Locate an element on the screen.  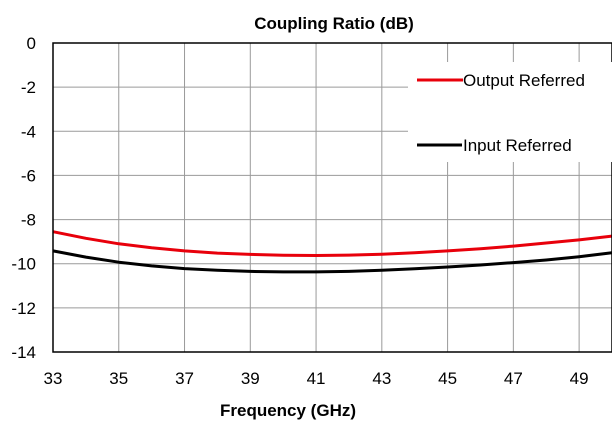
y-tick-label: -4 is located at coordinates (28, 131).